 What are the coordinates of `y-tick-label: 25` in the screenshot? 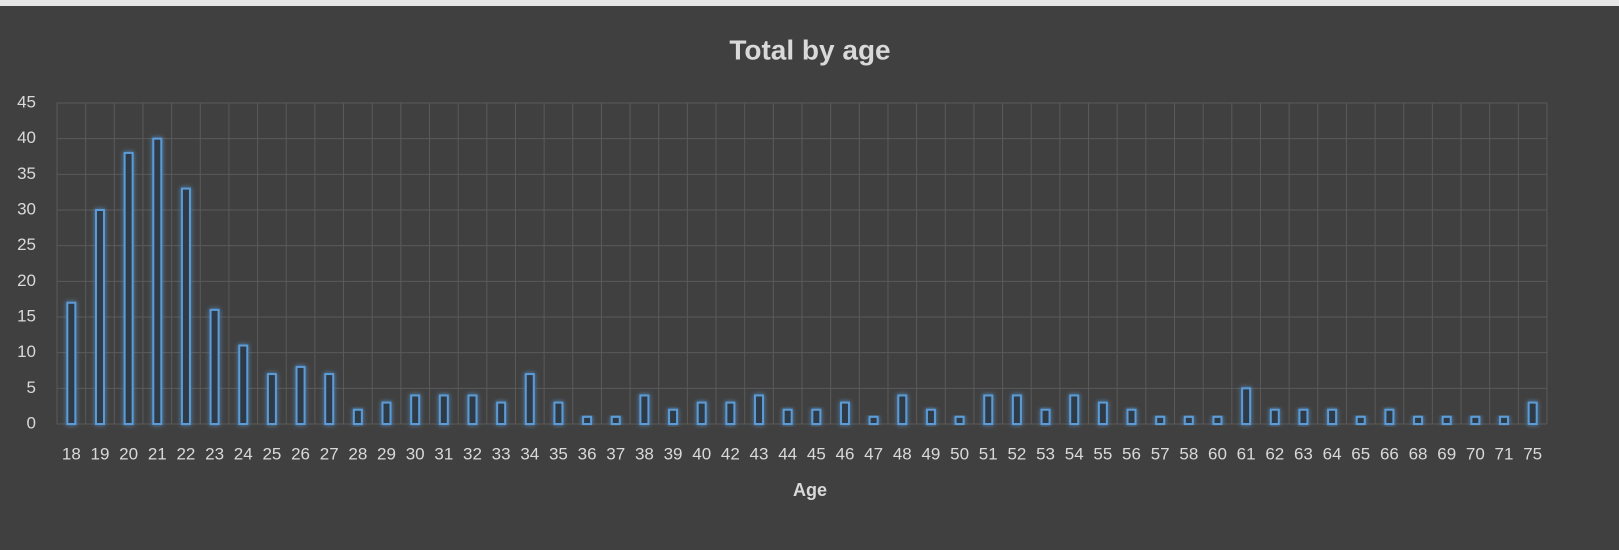 It's located at (26, 244).